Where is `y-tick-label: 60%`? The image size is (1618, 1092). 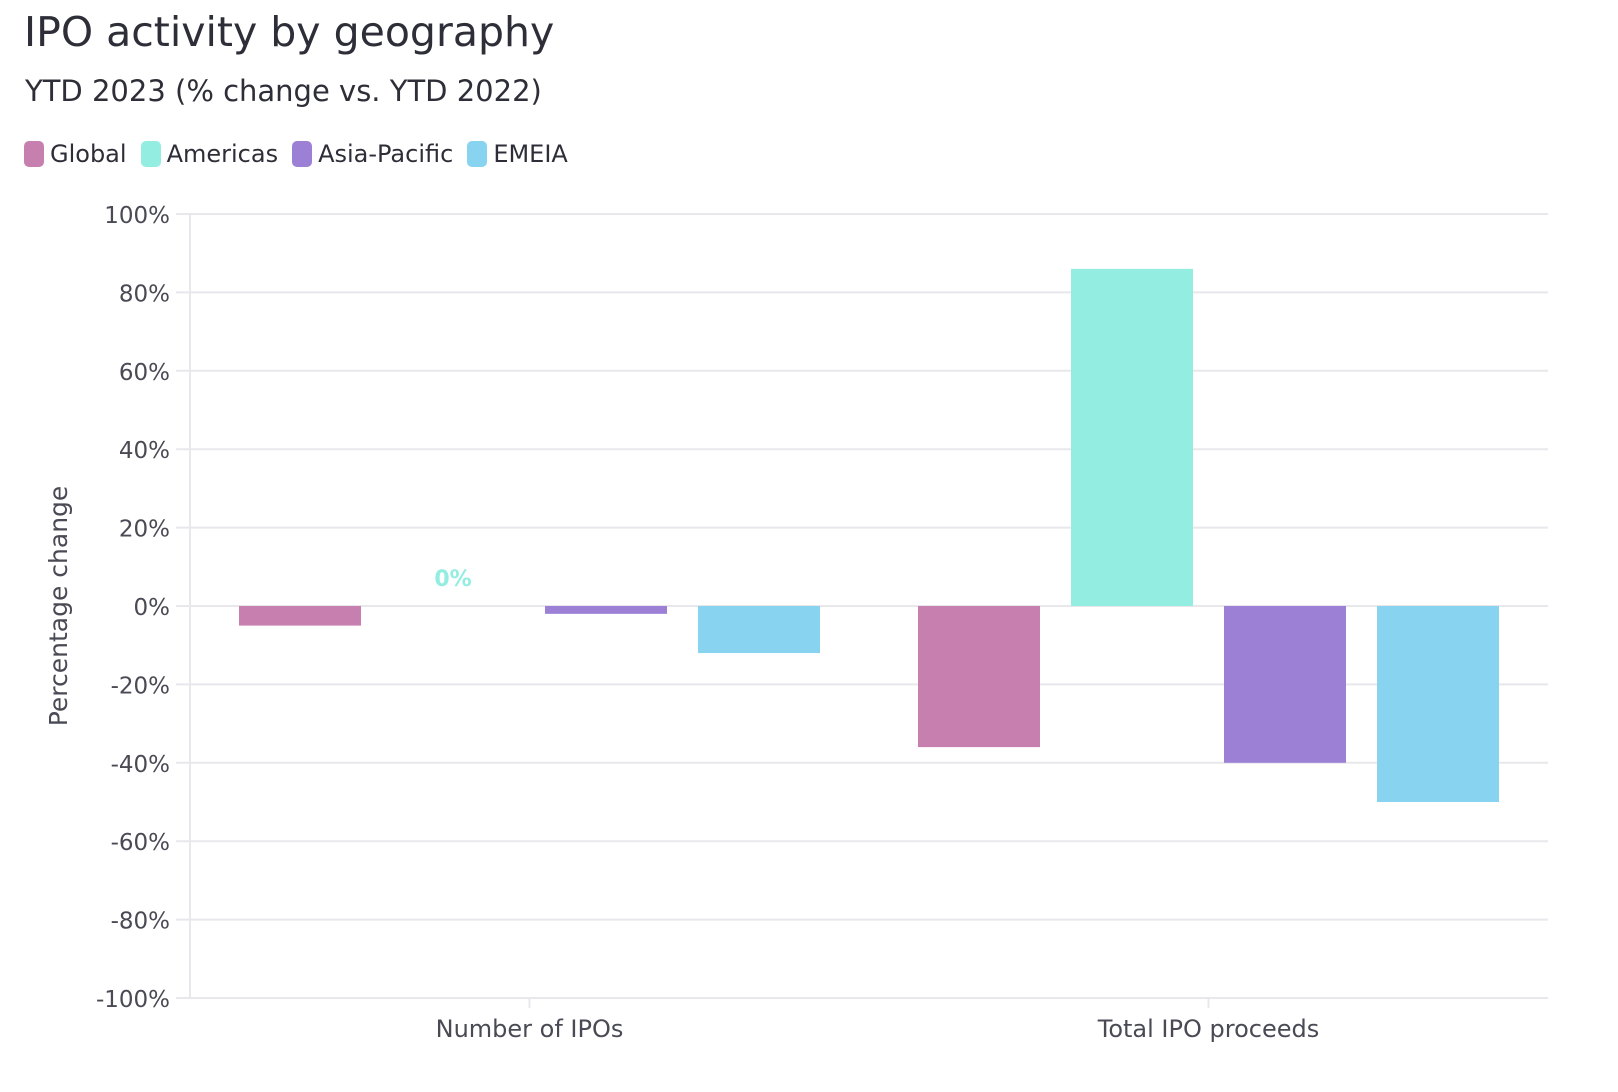 y-tick-label: 60% is located at coordinates (144, 373).